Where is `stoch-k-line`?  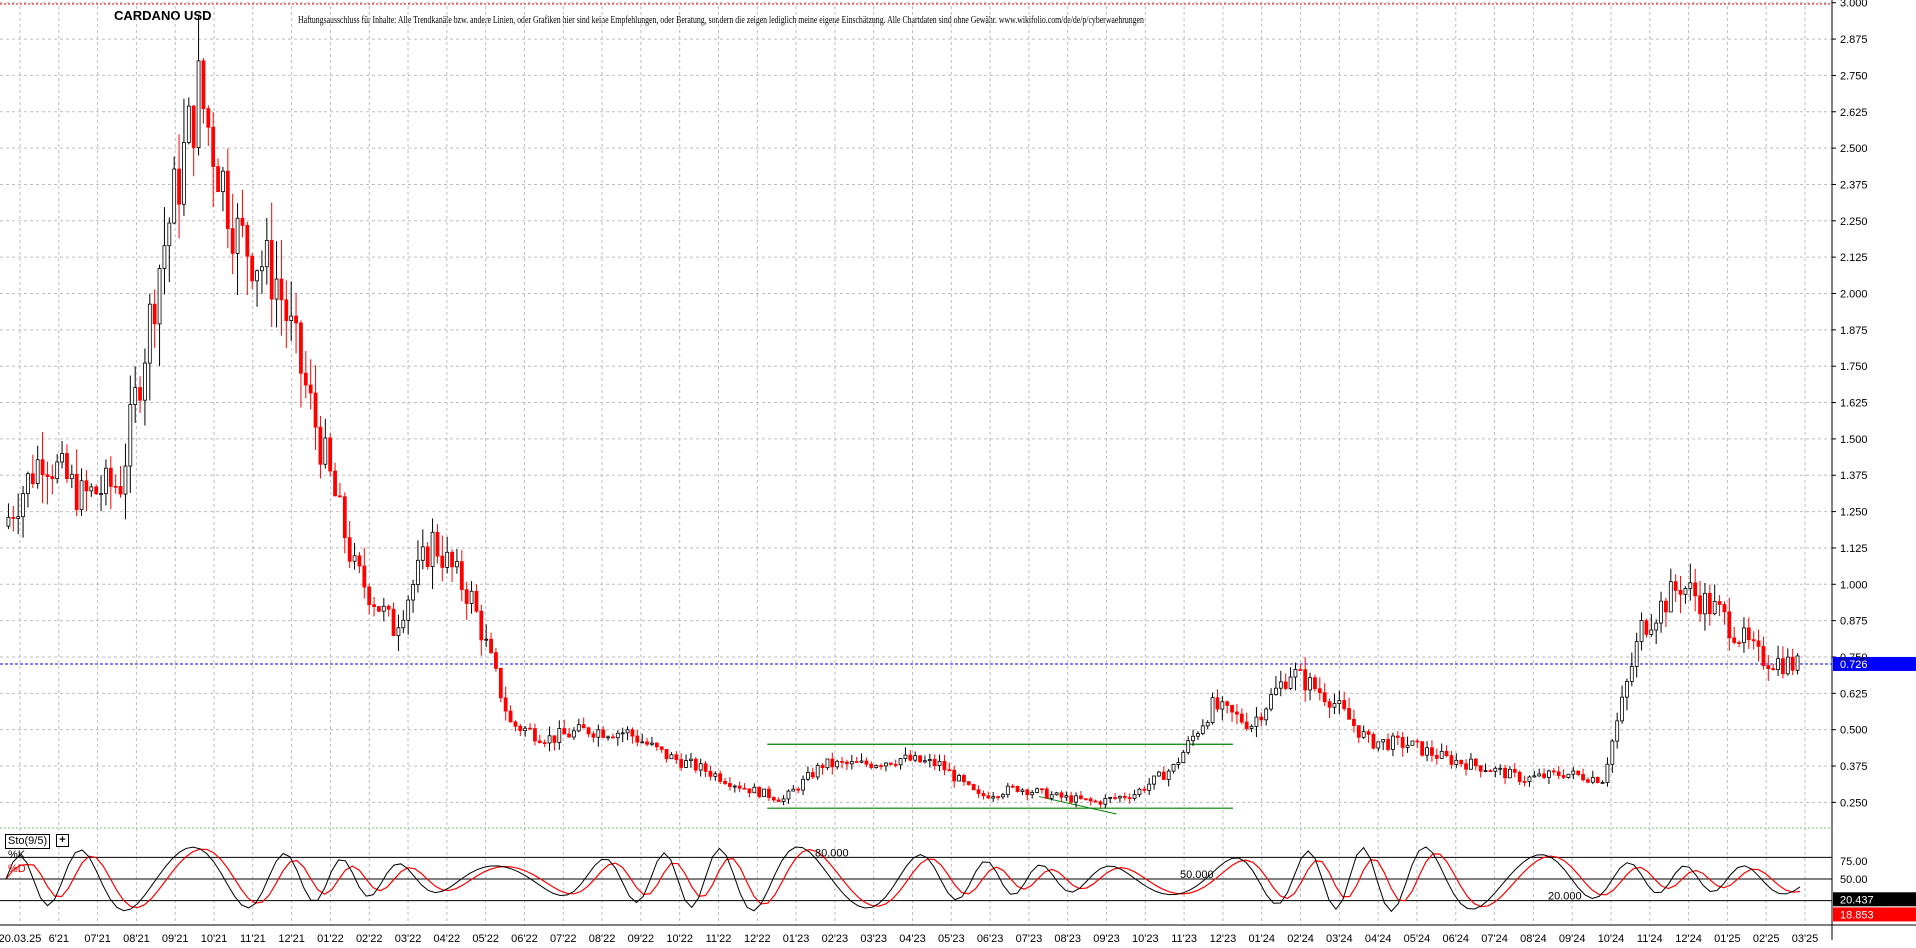 stoch-k-line is located at coordinates (903, 879).